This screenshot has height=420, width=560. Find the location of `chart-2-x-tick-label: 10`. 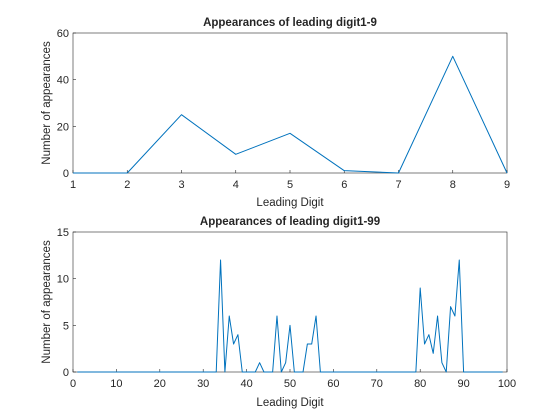

chart-2-x-tick-label: 10 is located at coordinates (116, 384).